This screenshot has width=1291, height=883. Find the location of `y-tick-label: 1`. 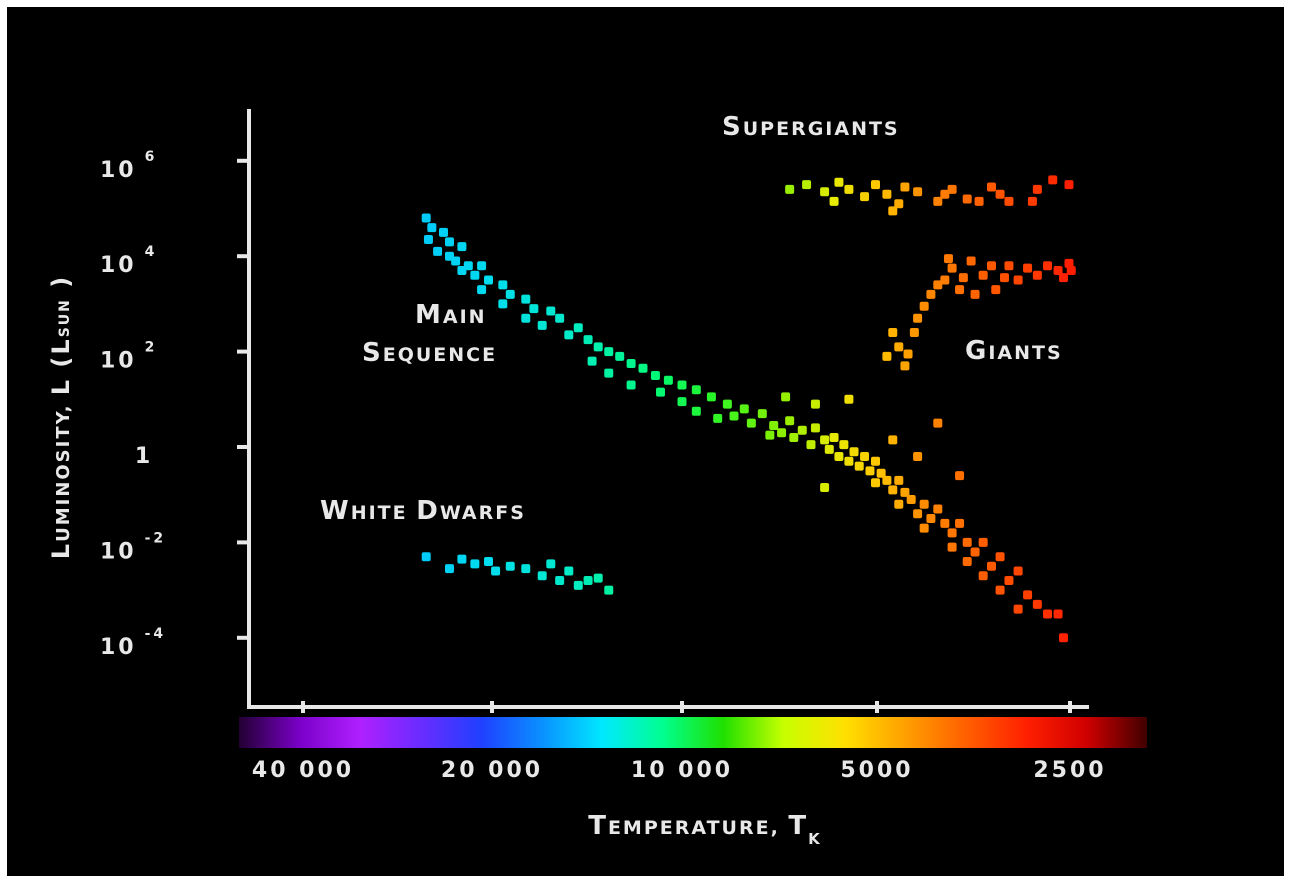

y-tick-label: 1 is located at coordinates (144, 456).